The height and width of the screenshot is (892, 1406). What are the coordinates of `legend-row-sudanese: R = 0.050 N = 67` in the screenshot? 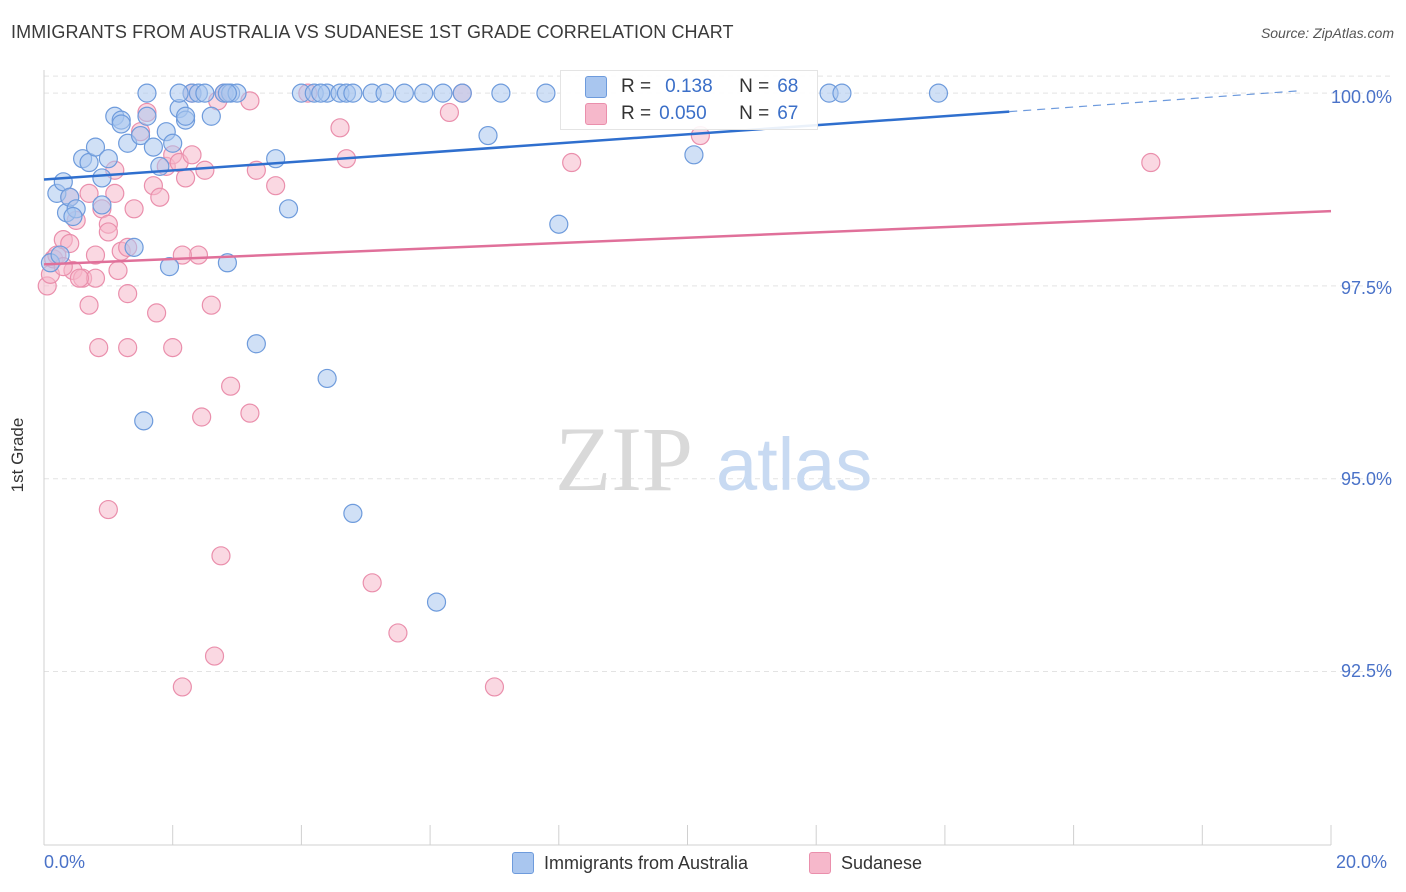 It's located at (691, 114).